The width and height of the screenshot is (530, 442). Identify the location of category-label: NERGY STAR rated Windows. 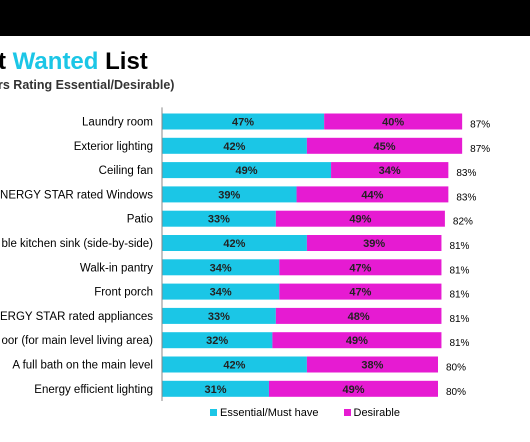
(76, 195).